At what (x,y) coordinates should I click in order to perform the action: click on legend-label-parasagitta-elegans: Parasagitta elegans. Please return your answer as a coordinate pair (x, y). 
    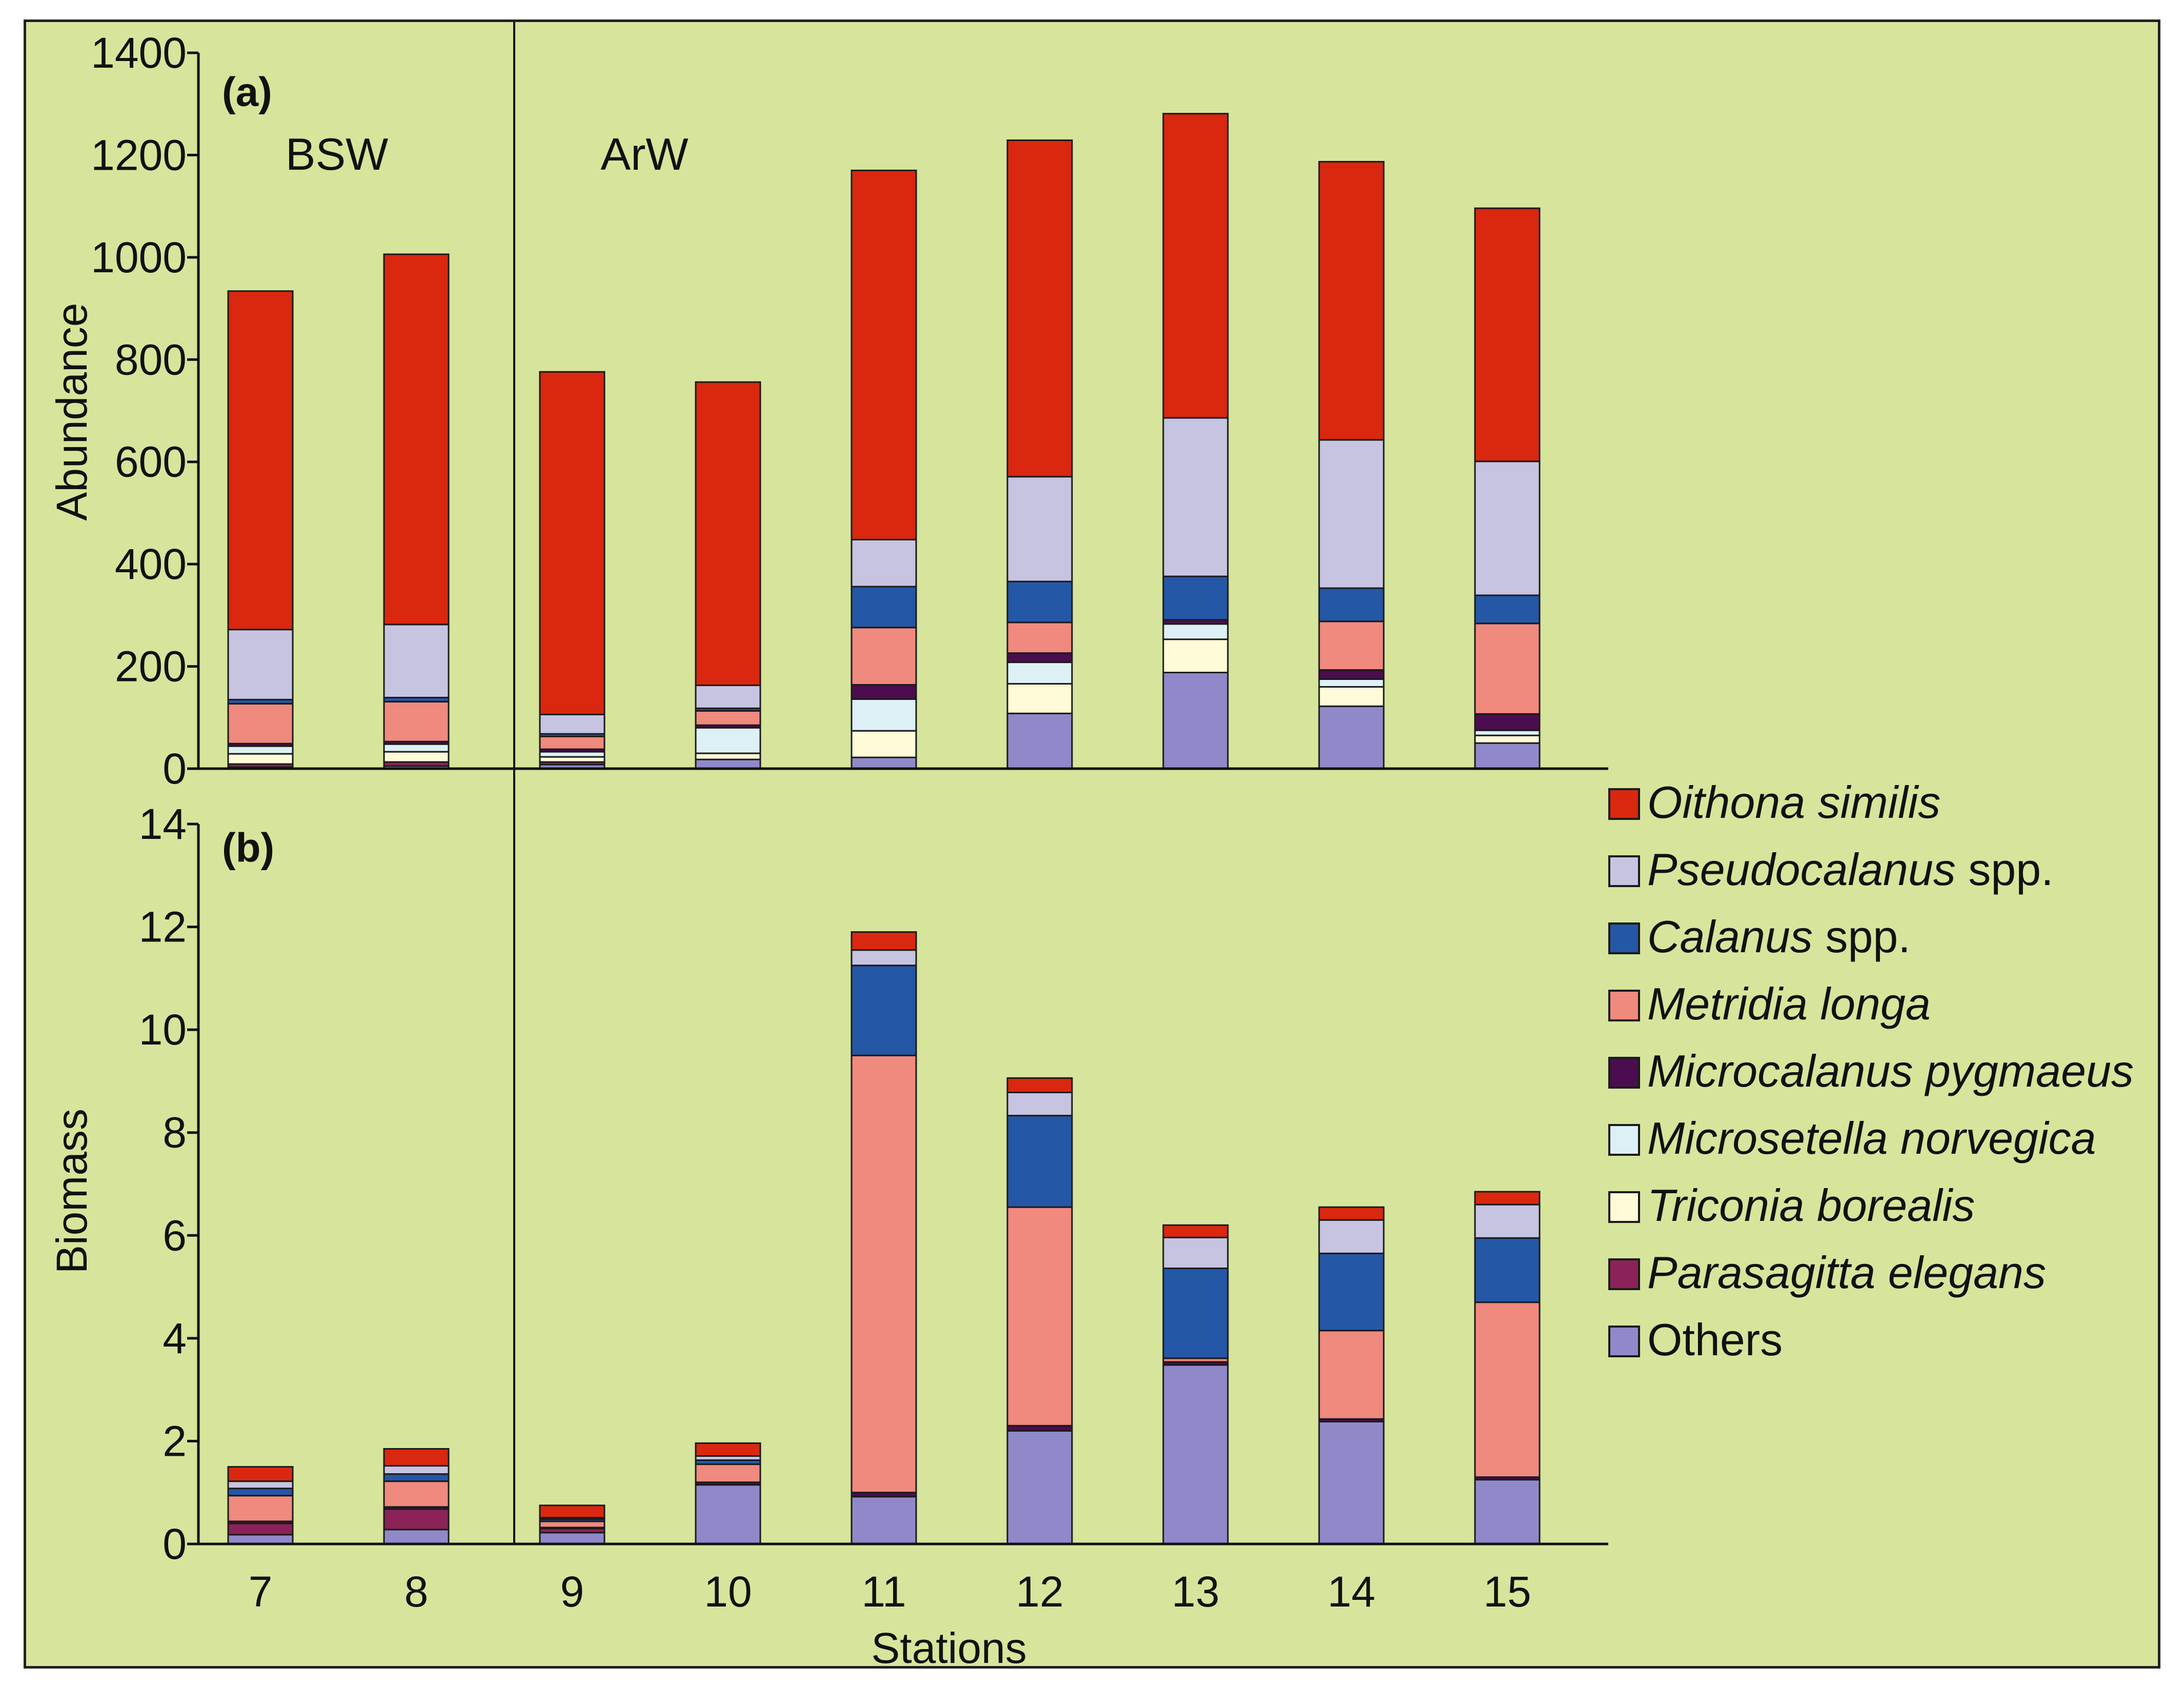
    Looking at the image, I should click on (1846, 1272).